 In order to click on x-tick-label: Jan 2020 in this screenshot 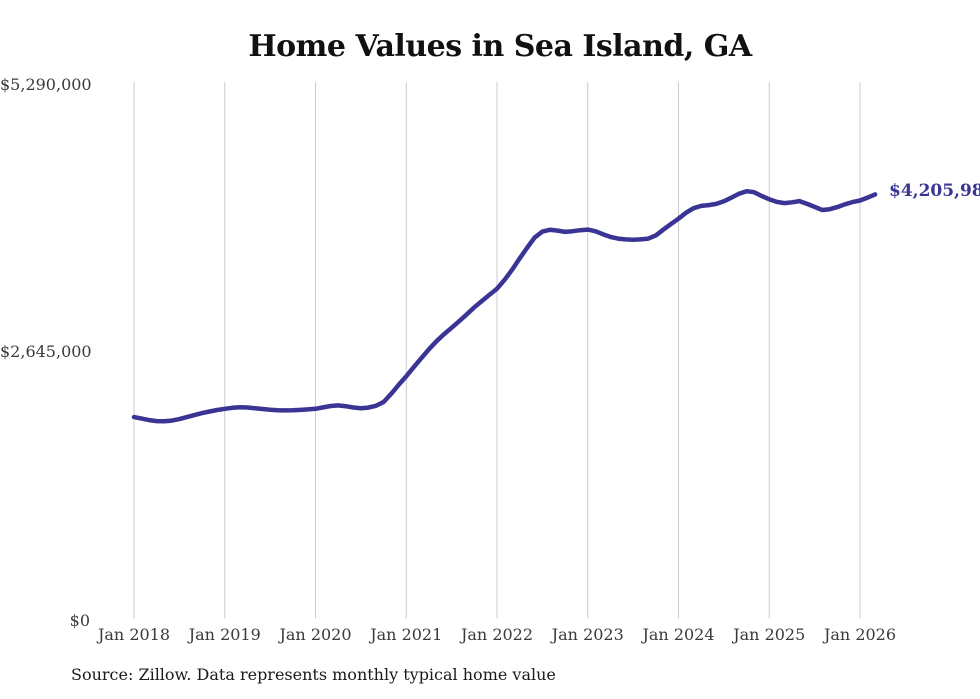, I will do `click(315, 634)`.